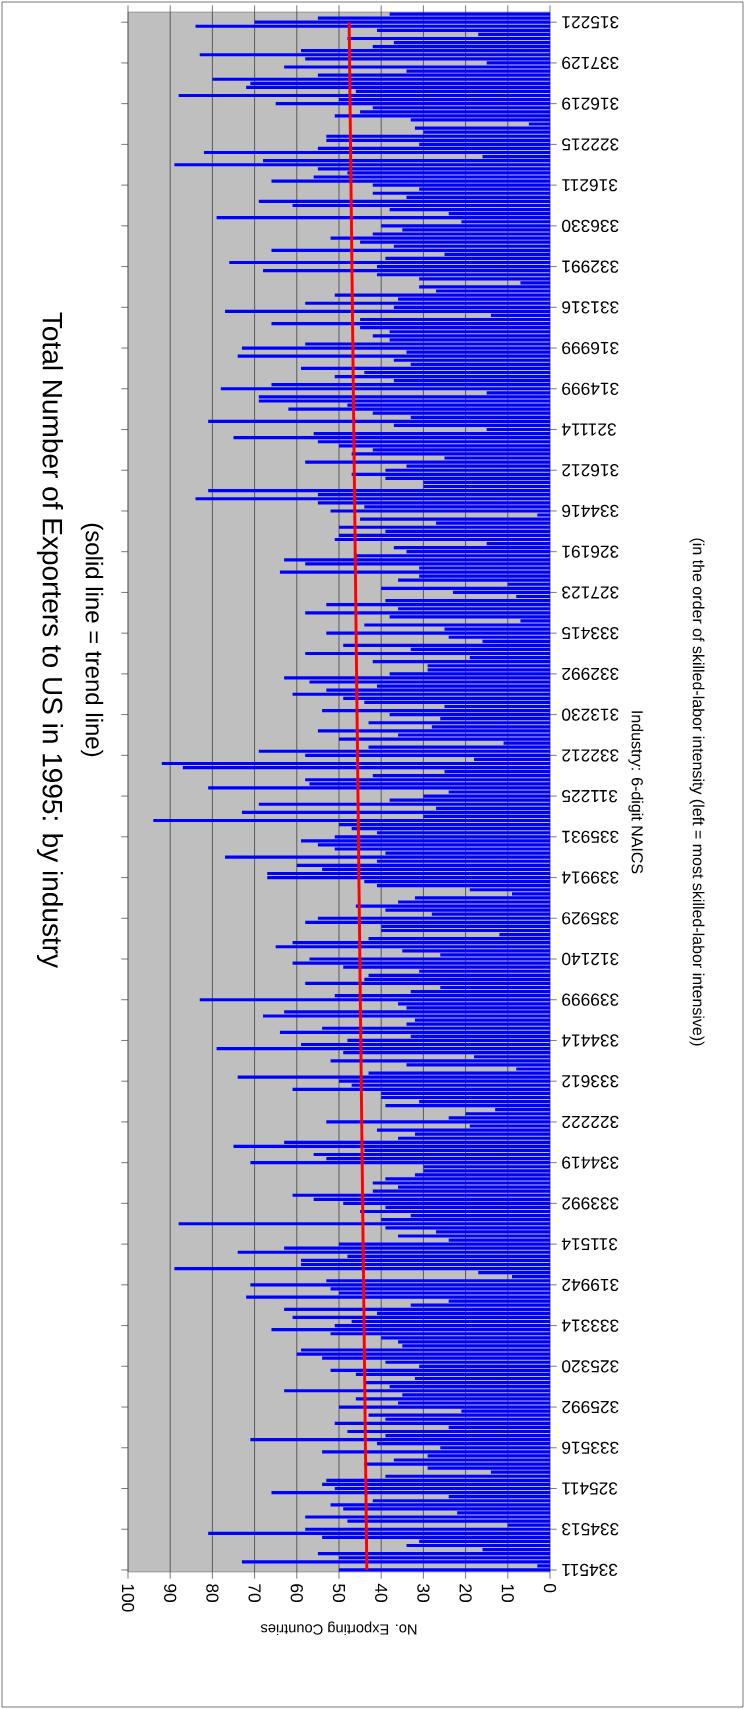 Image resolution: width=745 pixels, height=1709 pixels. I want to click on y-tick-label: 337129, so click(590, 63).